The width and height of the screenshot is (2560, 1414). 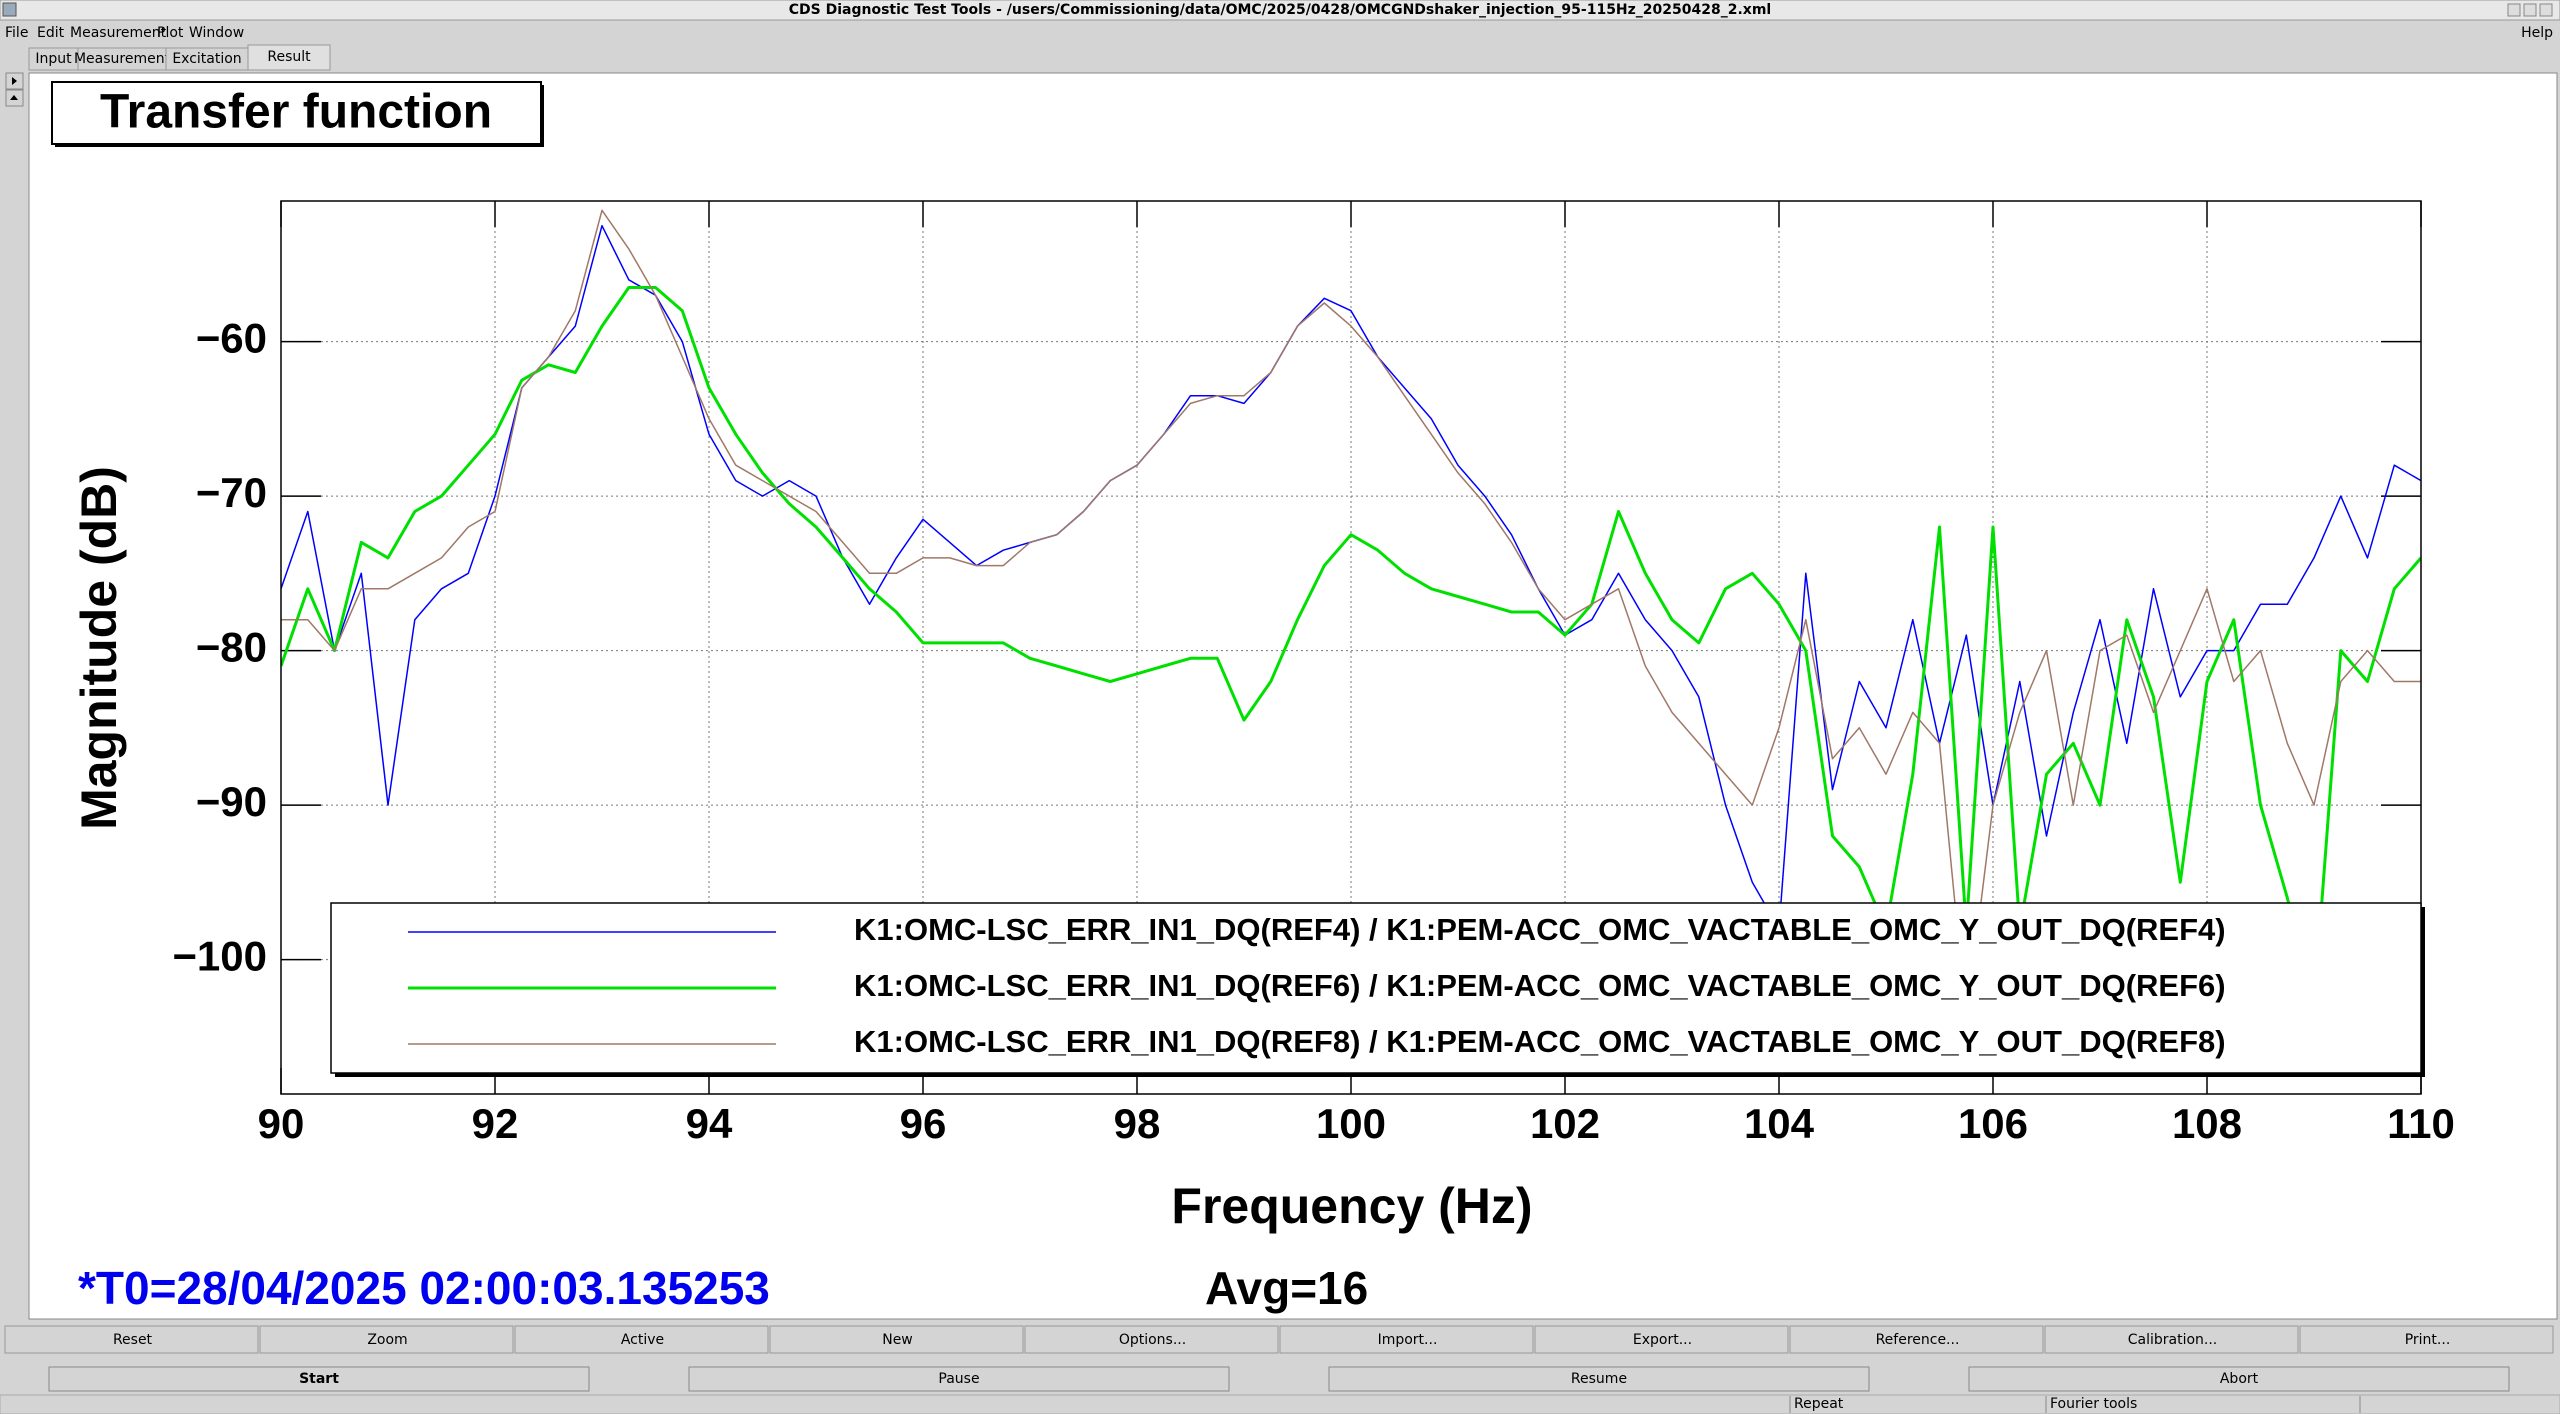 I want to click on window-icon, so click(x=9, y=9).